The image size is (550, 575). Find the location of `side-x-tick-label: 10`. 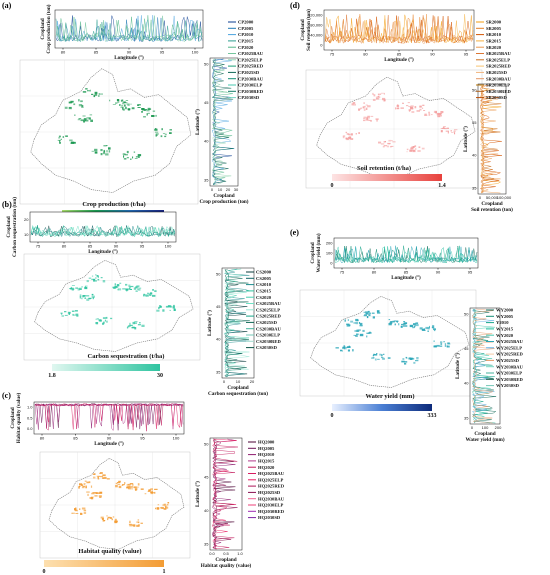

side-x-tick-label: 10 is located at coordinates (220, 189).